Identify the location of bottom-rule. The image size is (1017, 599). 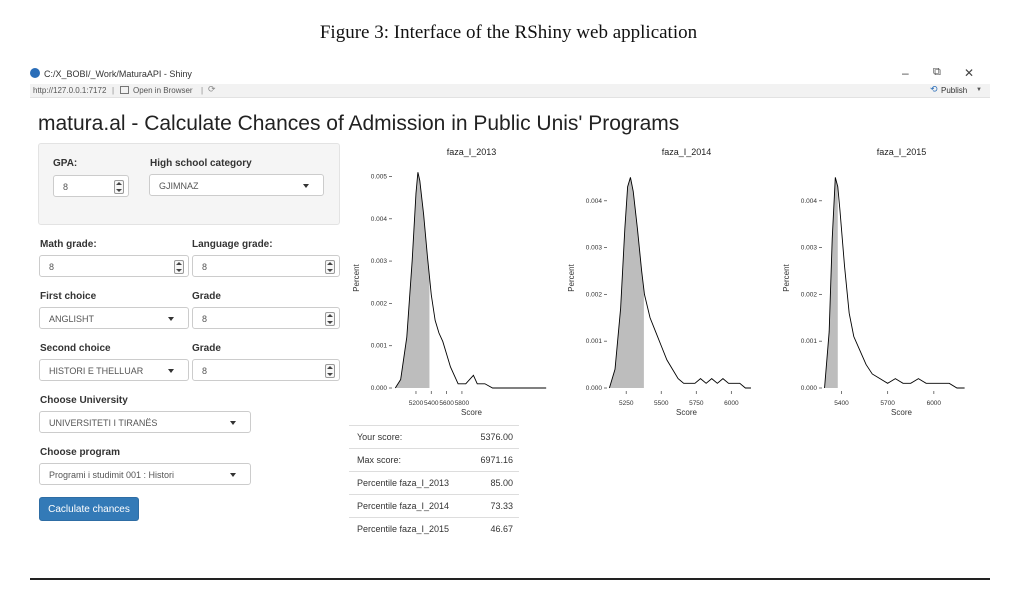
(510, 579).